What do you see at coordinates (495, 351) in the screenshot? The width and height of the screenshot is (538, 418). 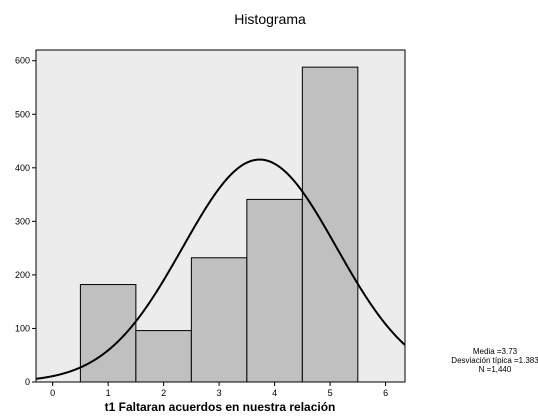 I see `stat-mean: Media =3.73` at bounding box center [495, 351].